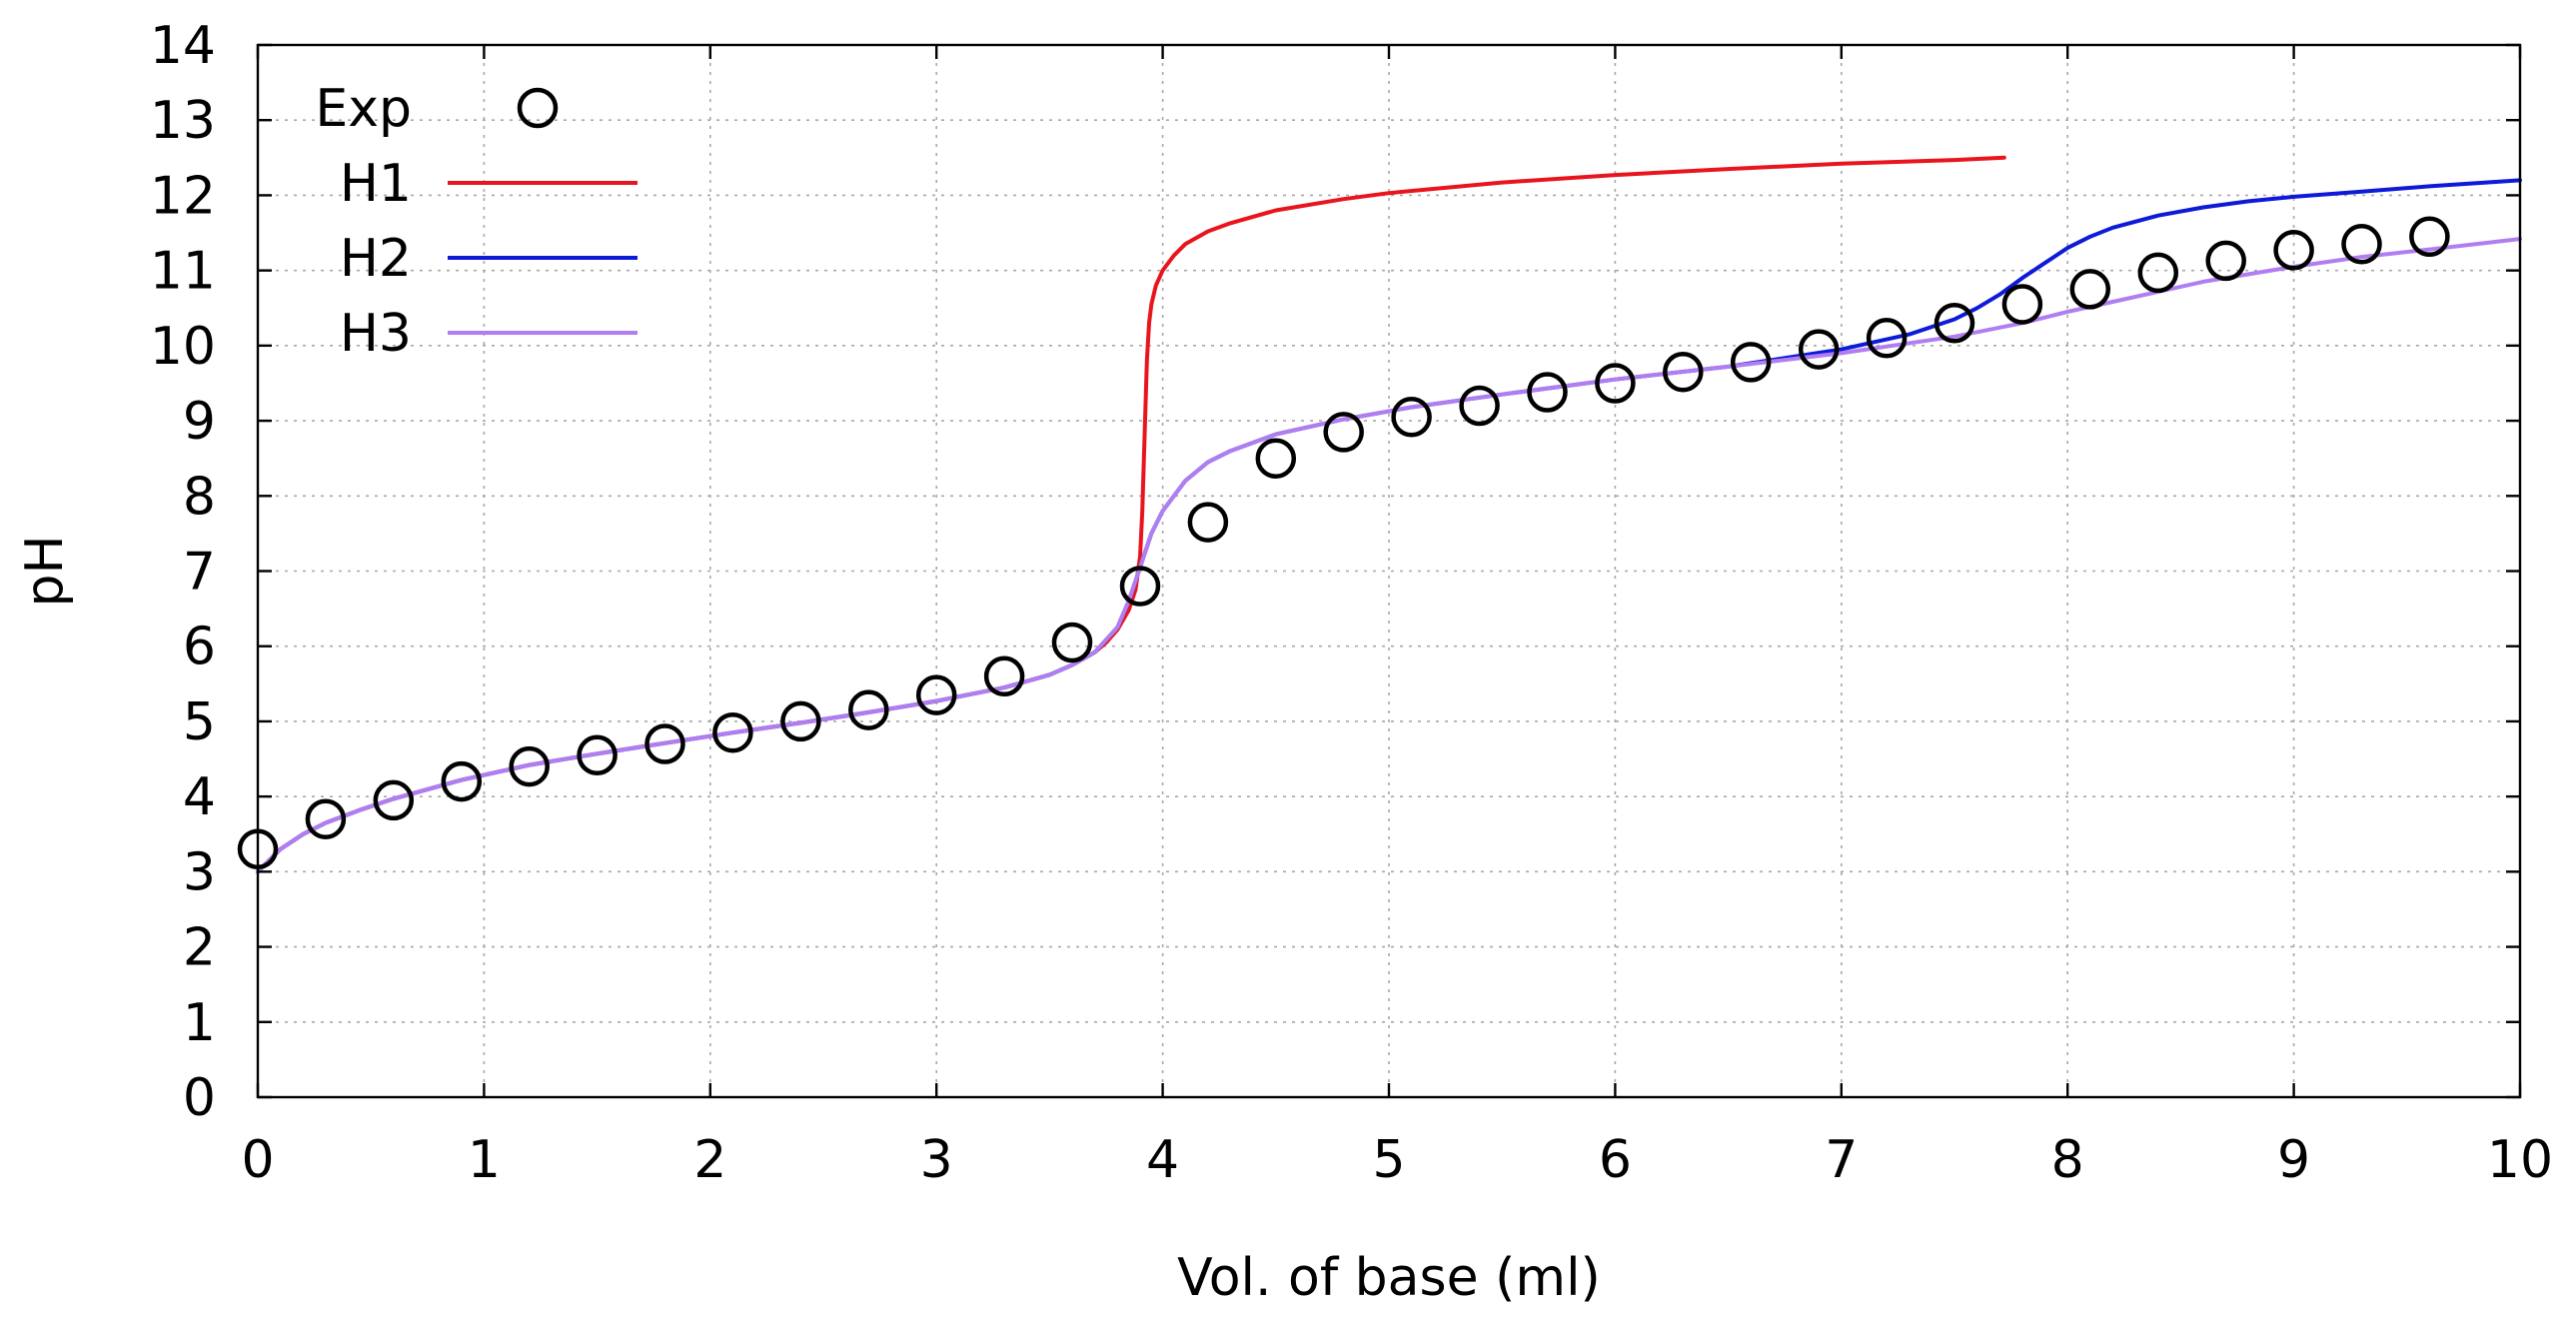  What do you see at coordinates (1162, 1160) in the screenshot?
I see `x-tick-label: 4` at bounding box center [1162, 1160].